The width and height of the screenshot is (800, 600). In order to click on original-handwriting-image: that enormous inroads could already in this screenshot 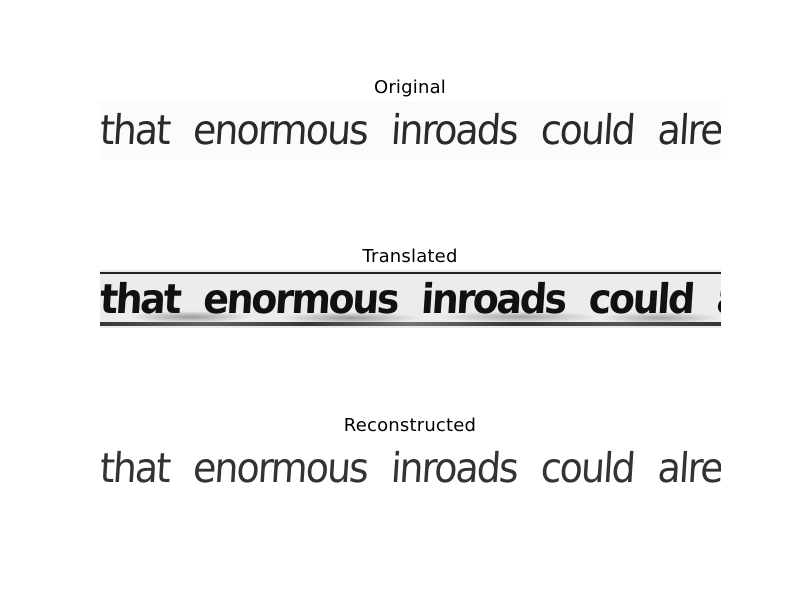, I will do `click(410, 130)`.